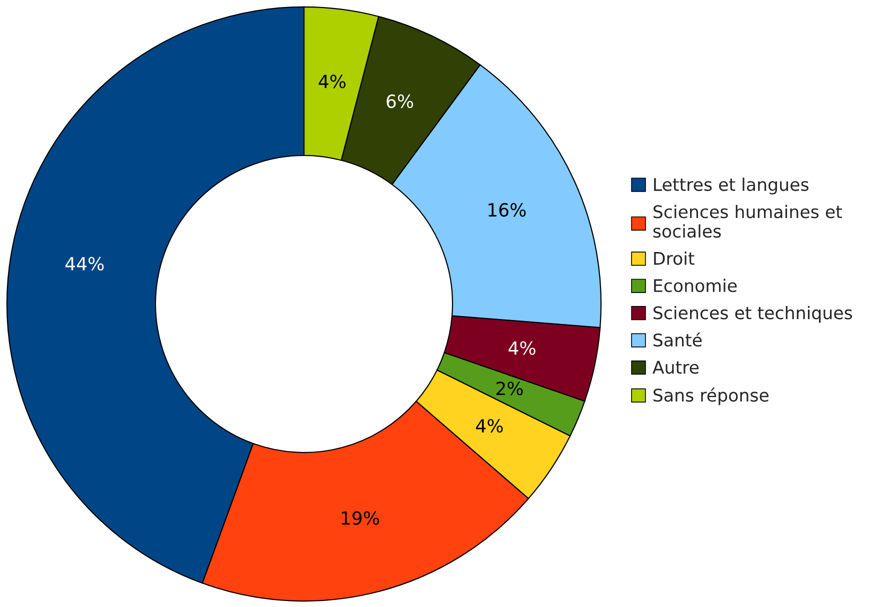  I want to click on data-label: 6%, so click(400, 101).